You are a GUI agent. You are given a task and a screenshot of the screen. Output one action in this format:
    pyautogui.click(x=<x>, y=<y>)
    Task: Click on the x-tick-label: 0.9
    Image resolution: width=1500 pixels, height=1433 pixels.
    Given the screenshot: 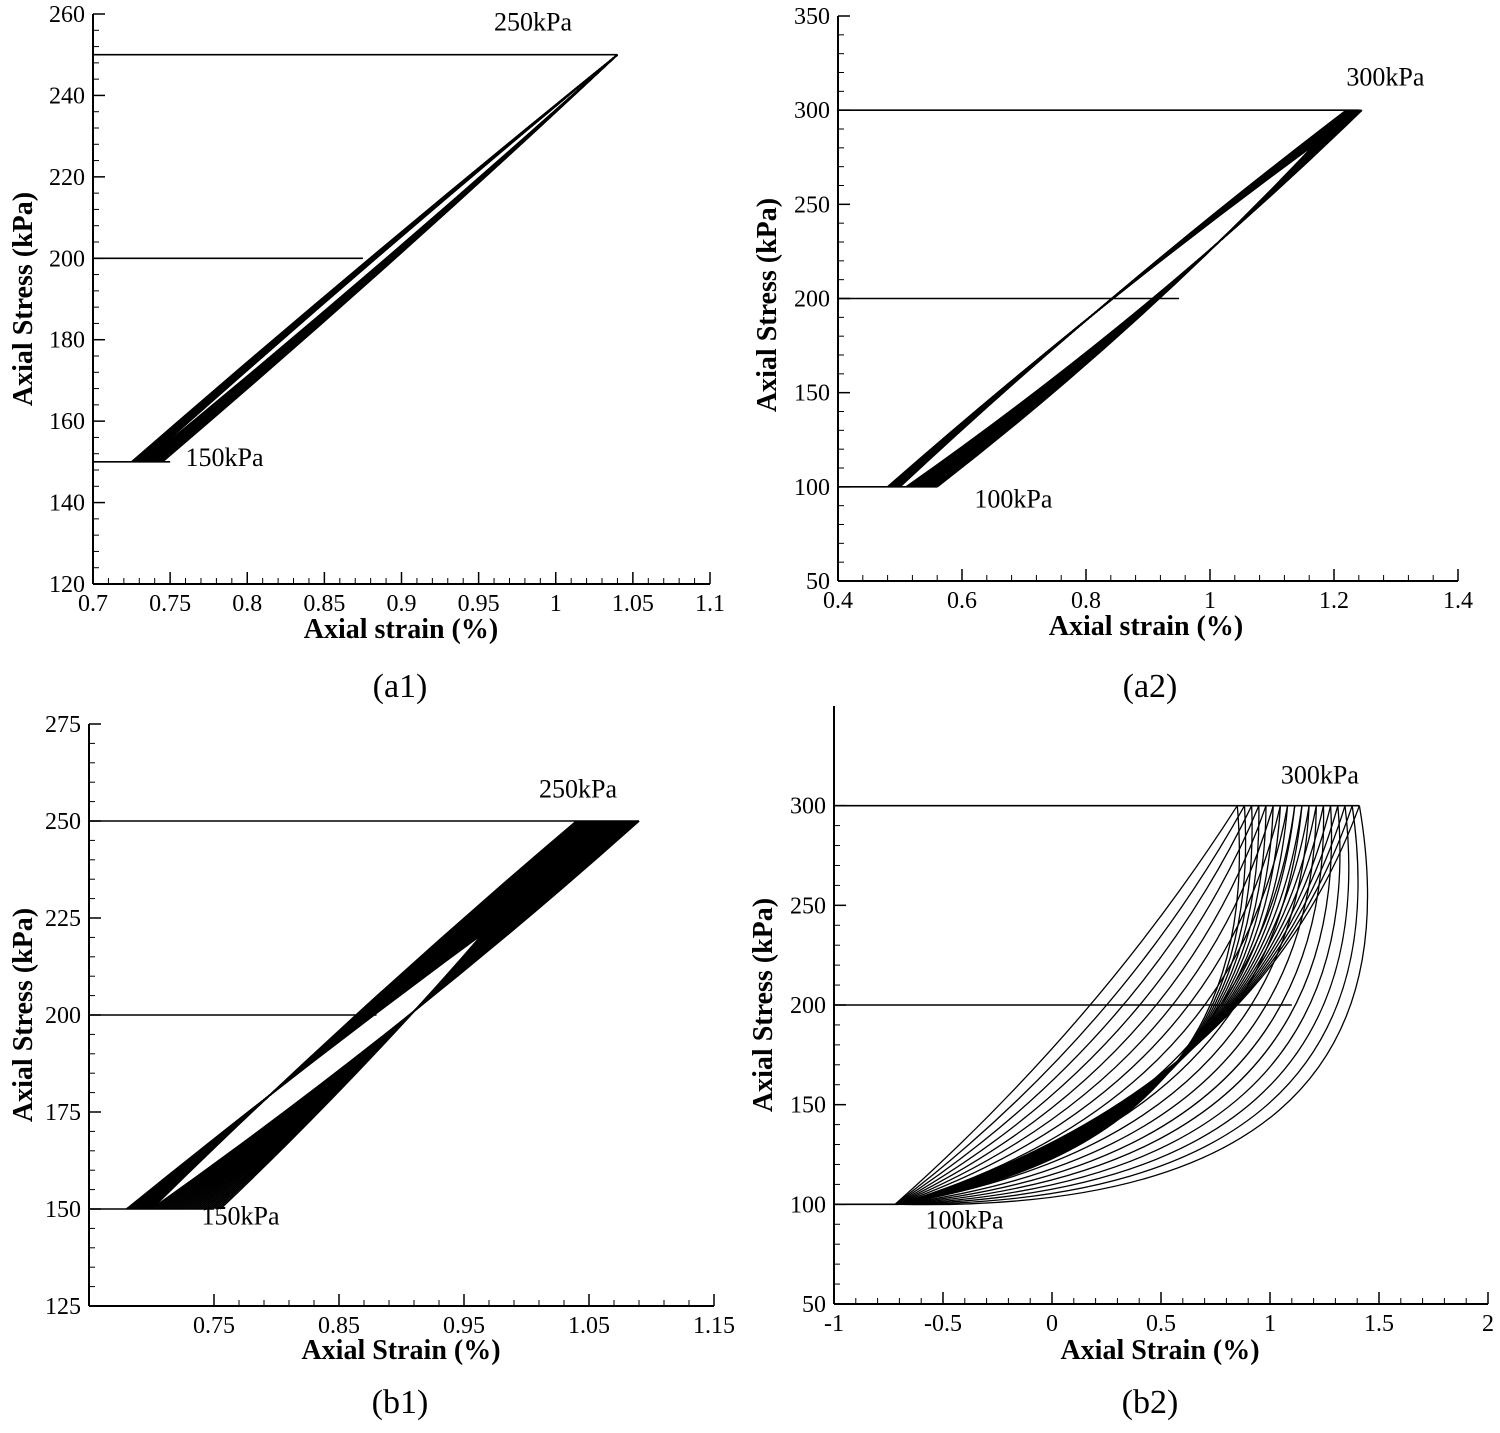 What is the action you would take?
    pyautogui.click(x=402, y=604)
    